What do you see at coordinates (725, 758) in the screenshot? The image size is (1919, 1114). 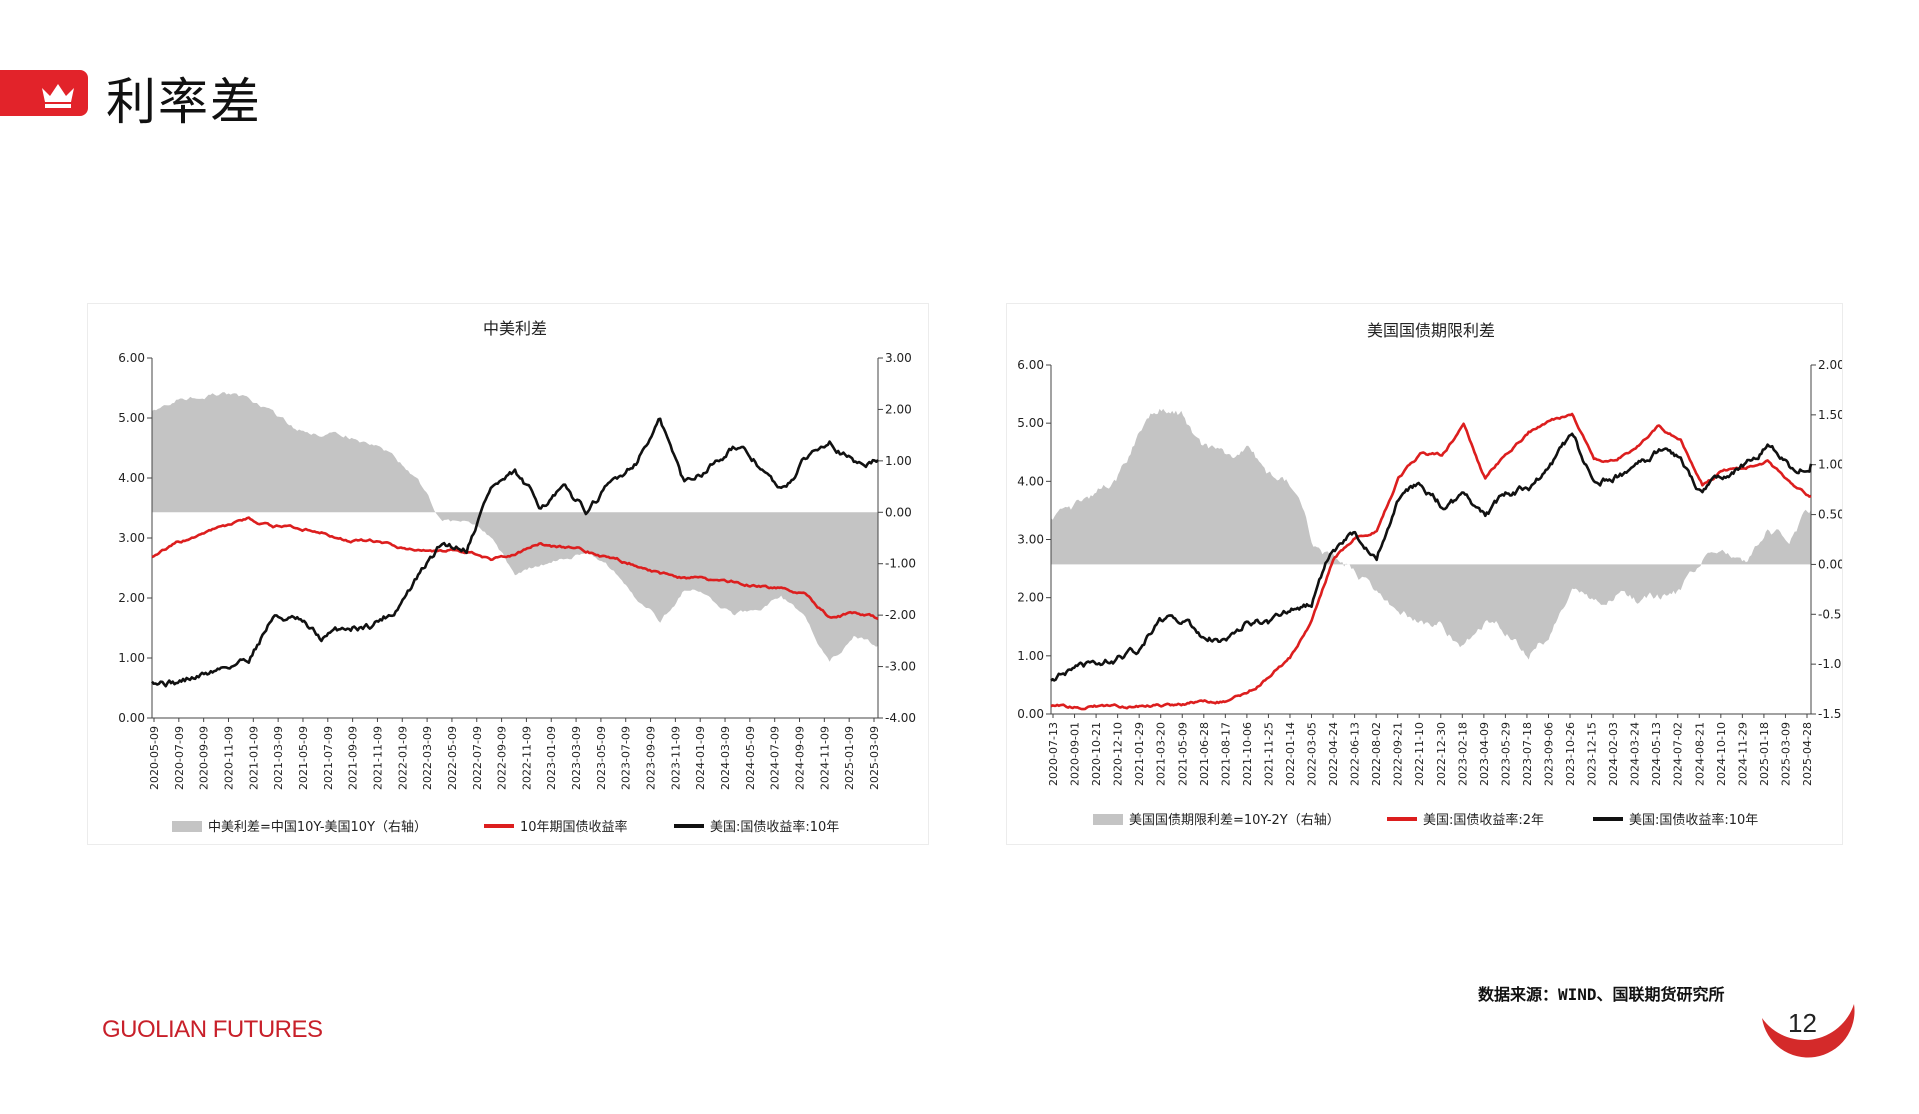 I see `x-axis-tick-label: 2024-03-09` at bounding box center [725, 758].